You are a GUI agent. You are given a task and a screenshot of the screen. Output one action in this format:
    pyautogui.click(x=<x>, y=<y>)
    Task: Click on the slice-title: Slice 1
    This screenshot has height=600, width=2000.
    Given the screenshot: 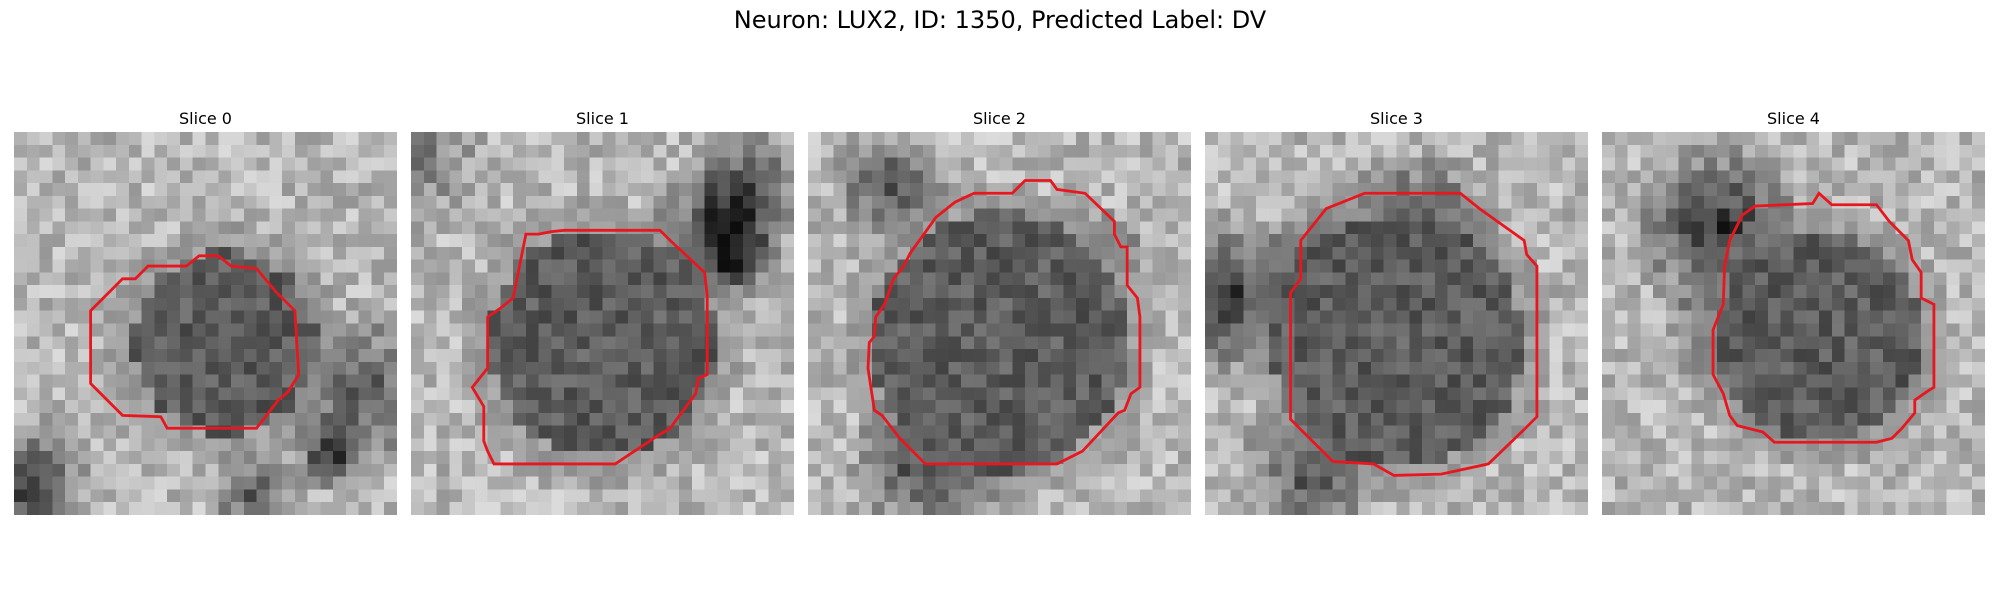 What is the action you would take?
    pyautogui.click(x=602, y=118)
    